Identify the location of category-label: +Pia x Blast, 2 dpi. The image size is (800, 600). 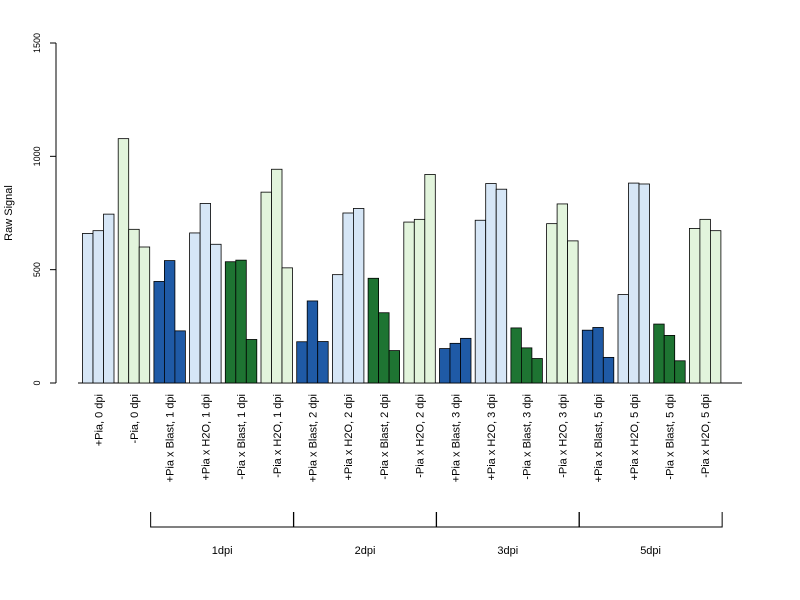
(313, 438).